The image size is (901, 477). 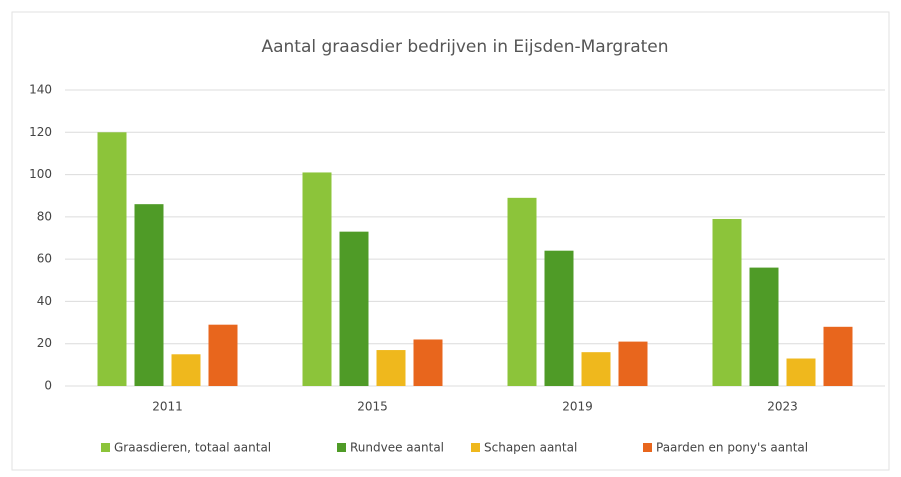 I want to click on y-tick-label: 120, so click(x=40, y=132).